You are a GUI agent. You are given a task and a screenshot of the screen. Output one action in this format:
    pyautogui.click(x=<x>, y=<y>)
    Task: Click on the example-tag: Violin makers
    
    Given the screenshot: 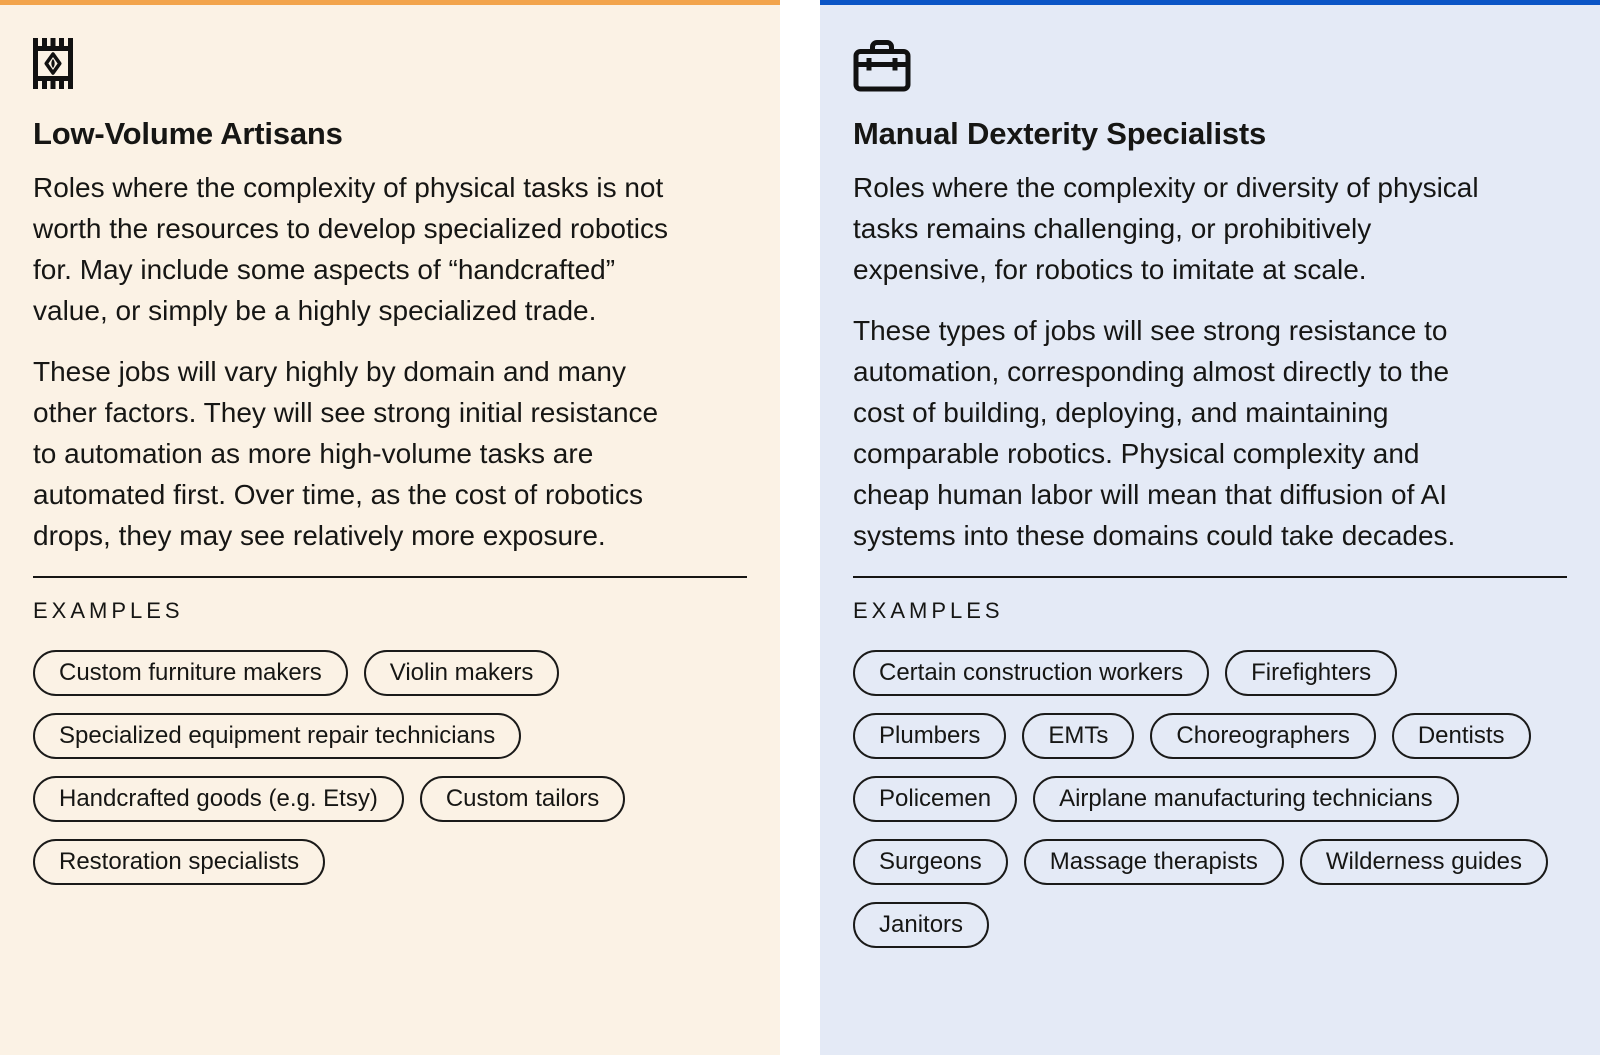 What is the action you would take?
    pyautogui.click(x=461, y=673)
    